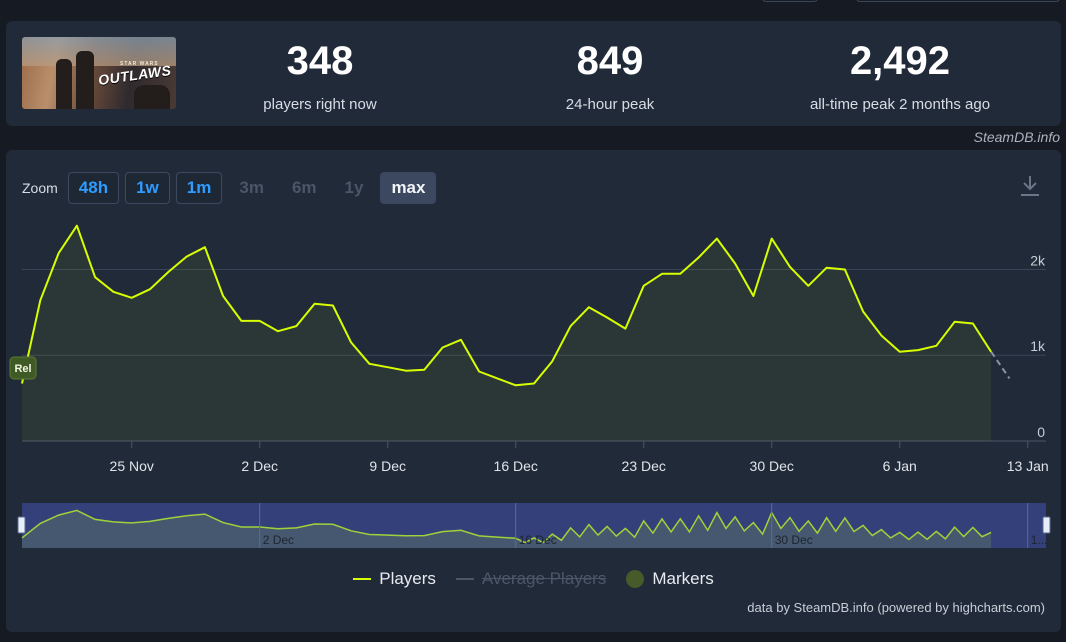 This screenshot has height=642, width=1066. Describe the element at coordinates (354, 188) in the screenshot. I see `zoom-1y-button: 1y` at that location.